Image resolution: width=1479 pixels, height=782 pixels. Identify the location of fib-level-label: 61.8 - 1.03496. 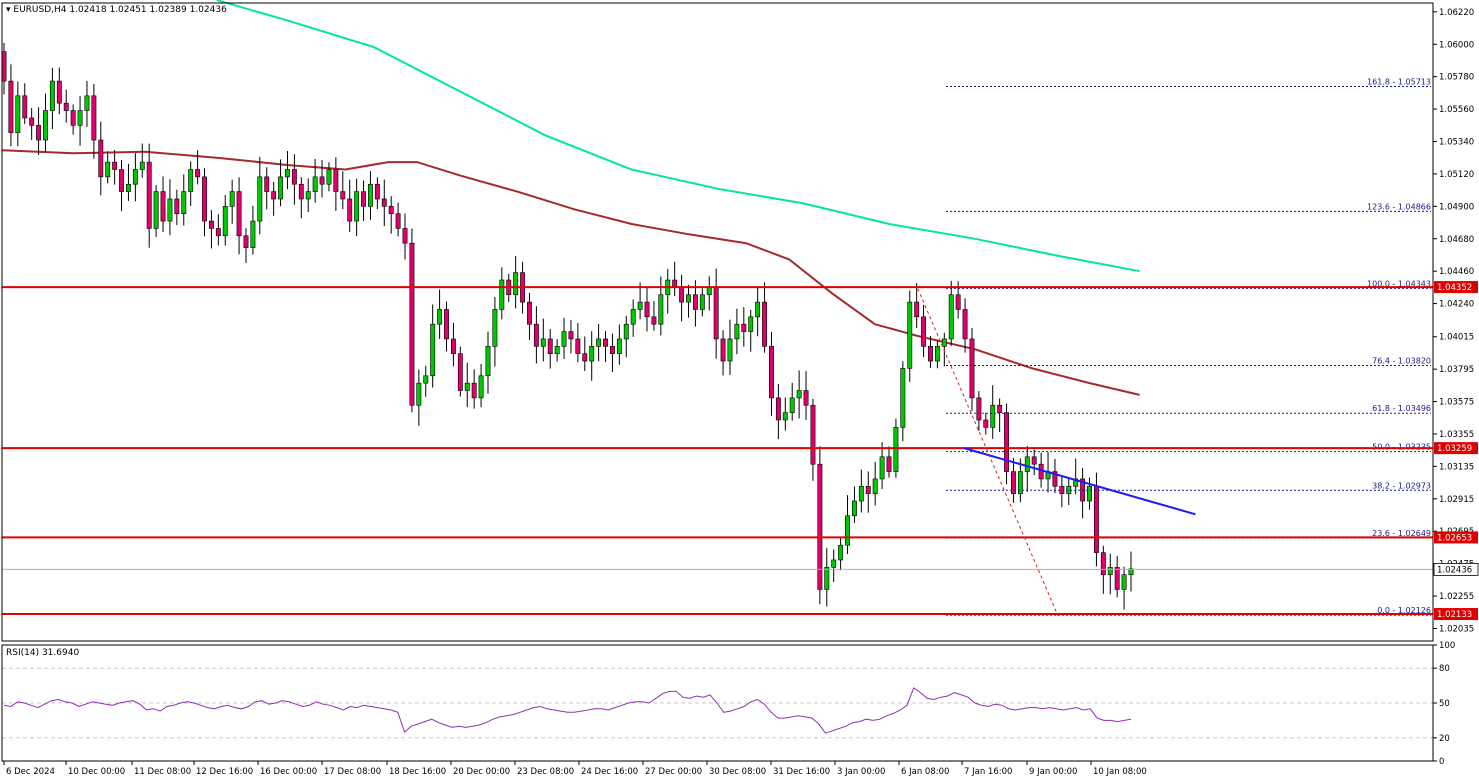
(1401, 408).